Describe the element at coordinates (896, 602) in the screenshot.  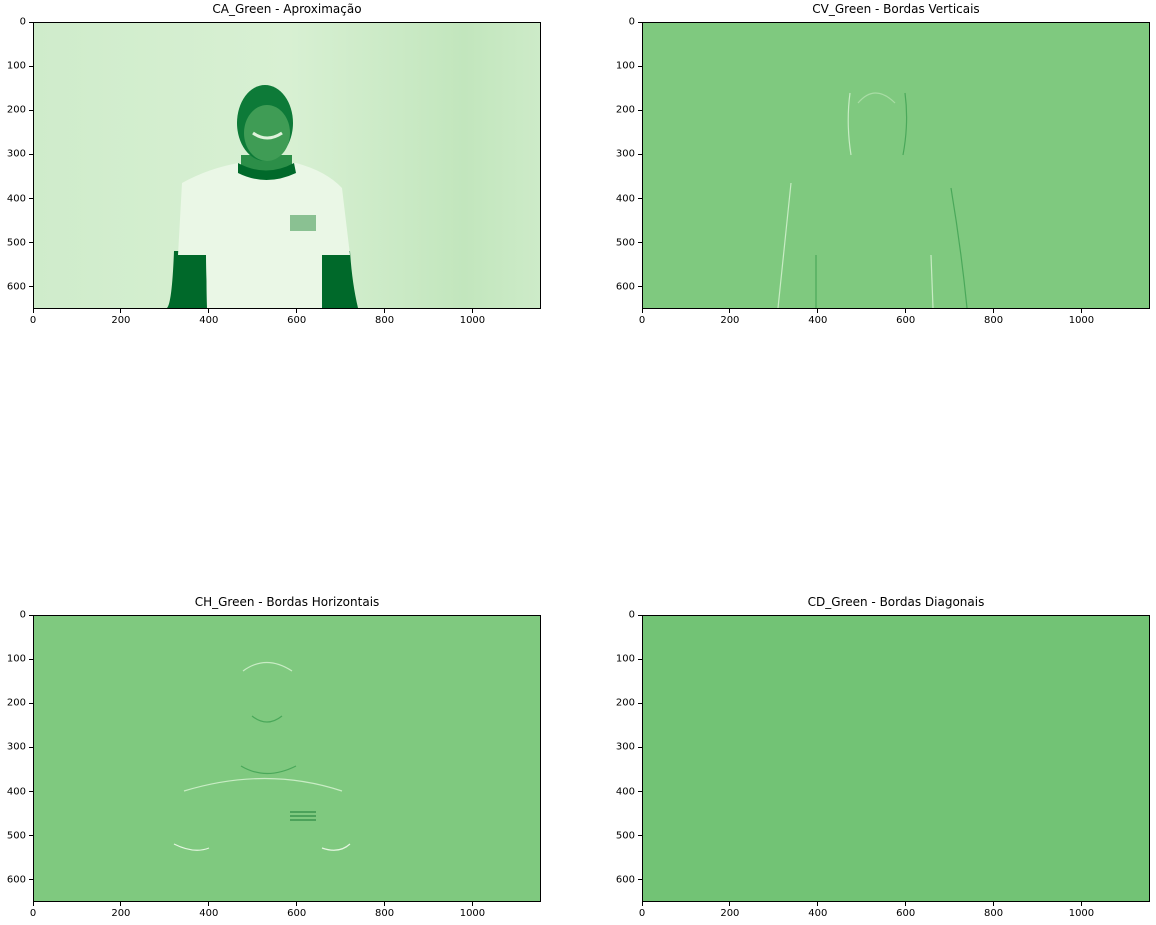
I see `panel-title: CD_Green - Bordas Diagonais` at that location.